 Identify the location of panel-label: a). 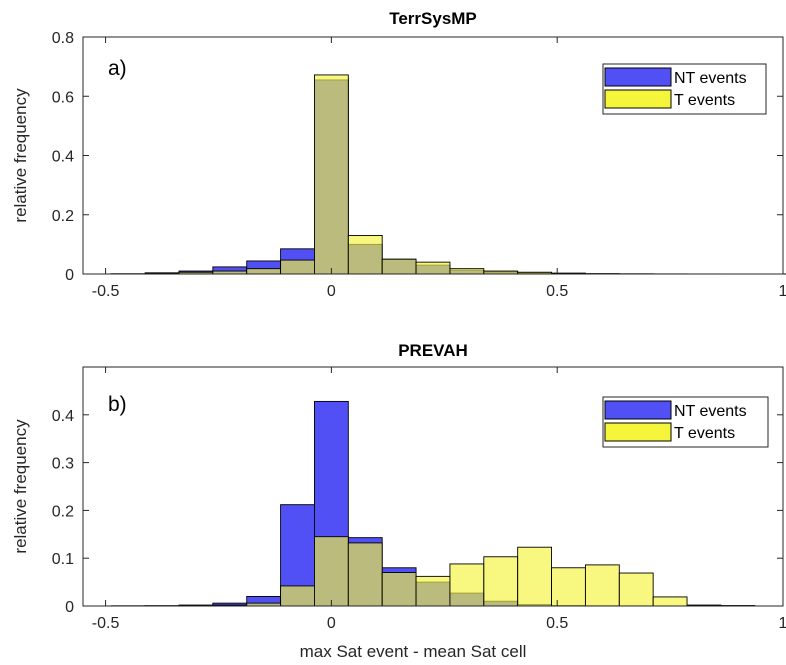
(117, 68).